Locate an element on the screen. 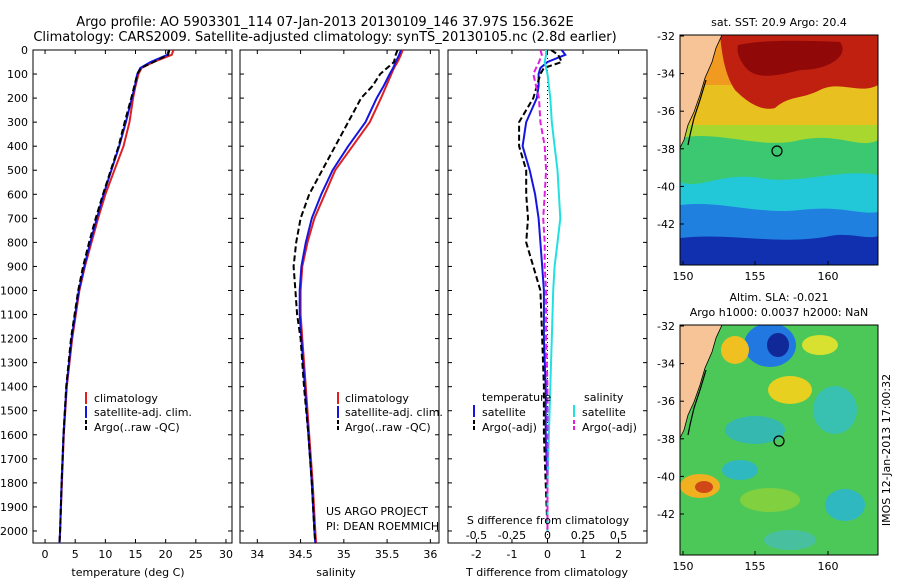  x-tick-label: 35.5 is located at coordinates (387, 554).